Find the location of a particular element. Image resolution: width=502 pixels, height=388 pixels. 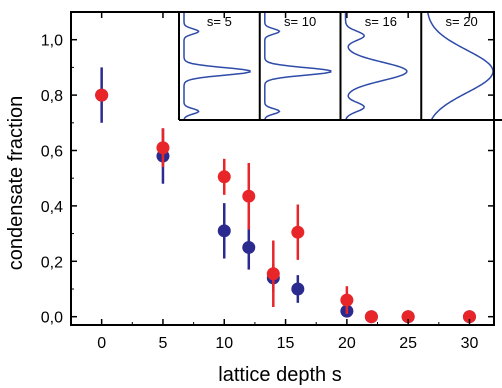

y-tick-label: 0,8 is located at coordinates (52, 96).